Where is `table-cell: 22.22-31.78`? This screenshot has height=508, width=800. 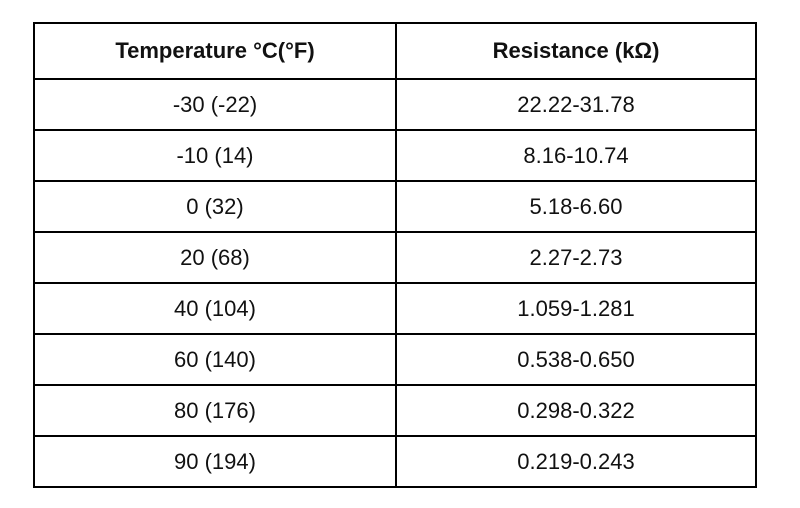 table-cell: 22.22-31.78 is located at coordinates (576, 104).